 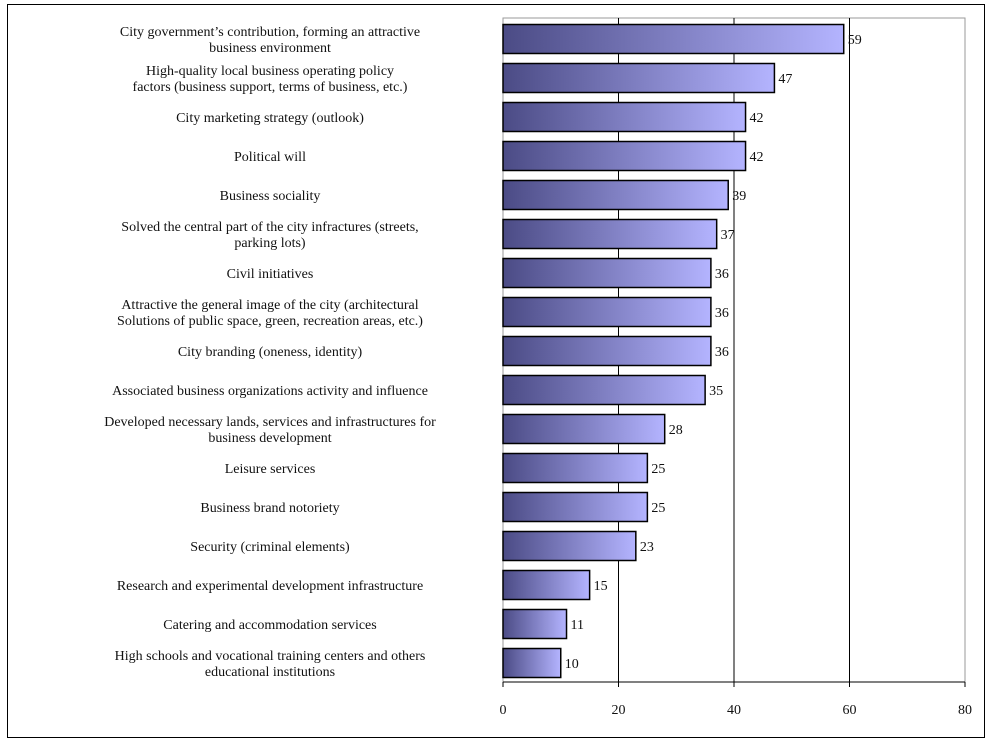 What do you see at coordinates (855, 40) in the screenshot?
I see `value-label: 59` at bounding box center [855, 40].